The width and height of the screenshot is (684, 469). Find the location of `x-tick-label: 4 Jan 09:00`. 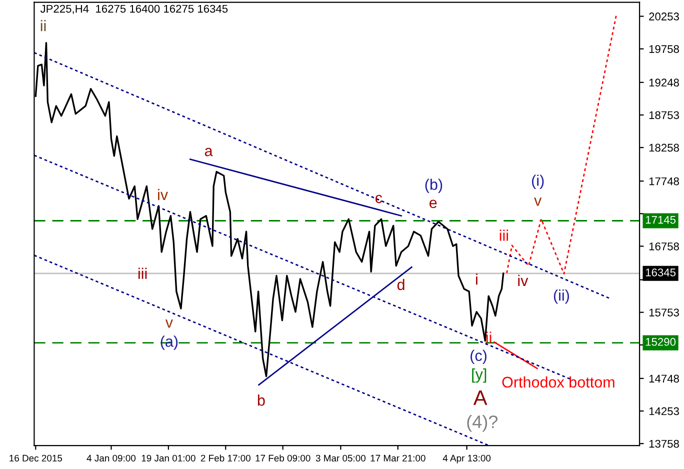

x-tick-label: 4 Jan 09:00 is located at coordinates (111, 458).